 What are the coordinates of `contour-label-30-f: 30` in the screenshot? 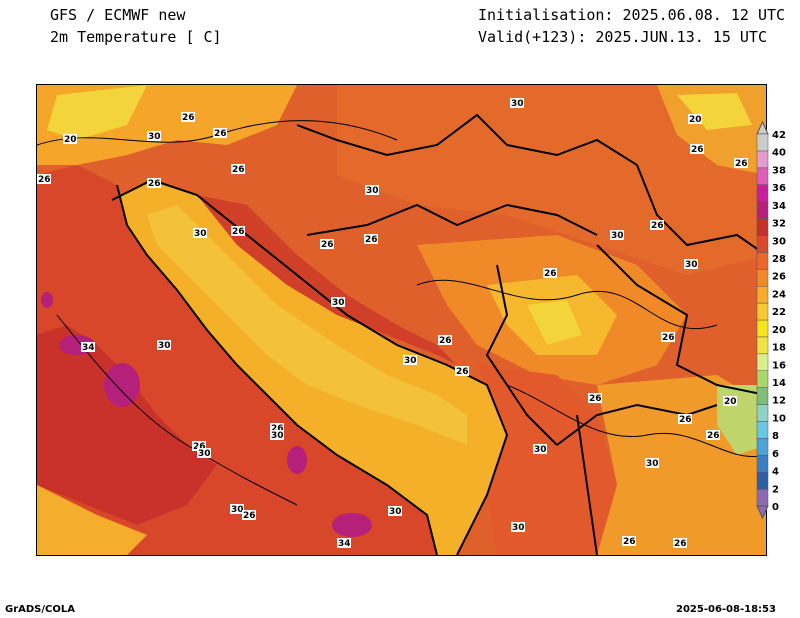 It's located at (410, 361).